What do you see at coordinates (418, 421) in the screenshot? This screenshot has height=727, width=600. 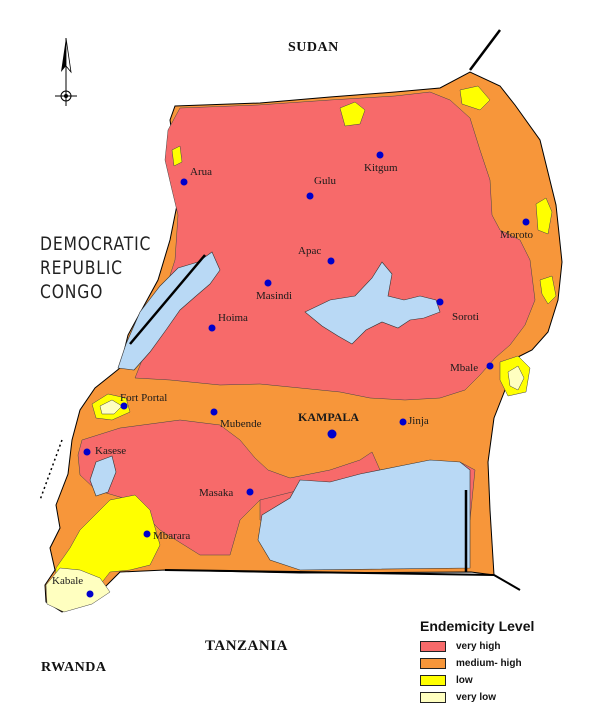 I see `label-jinja: Jinja` at bounding box center [418, 421].